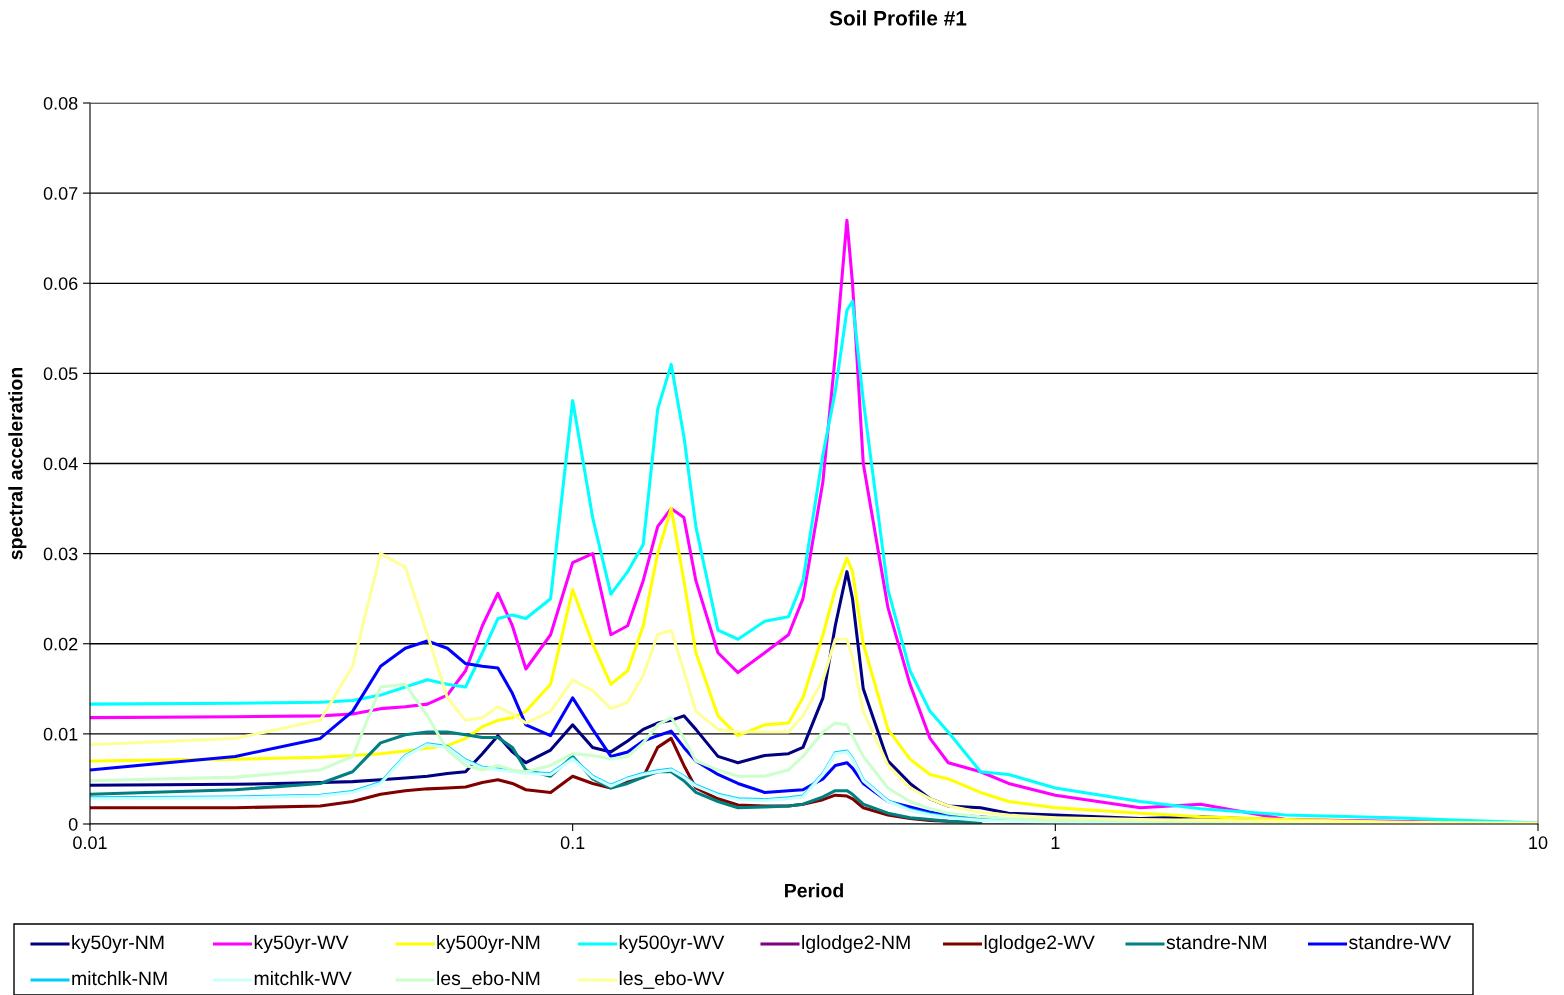 The image size is (1564, 995). What do you see at coordinates (1216, 942) in the screenshot?
I see `legend-label: standre-NM` at bounding box center [1216, 942].